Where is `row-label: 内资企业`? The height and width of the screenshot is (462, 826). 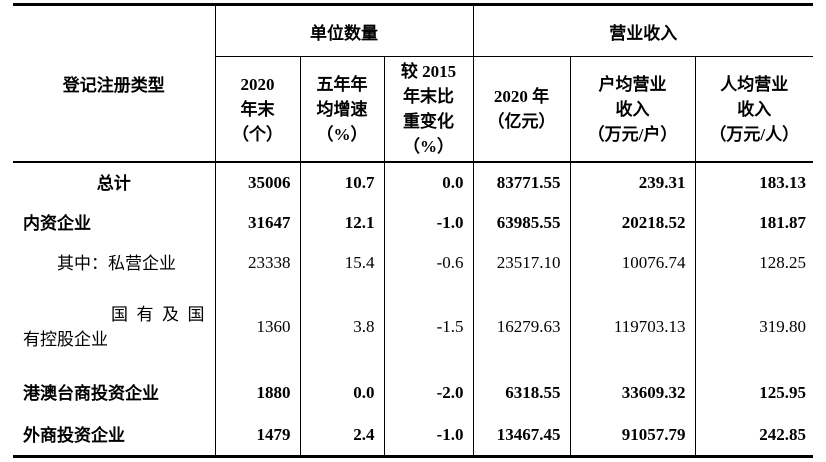 row-label: 内资企业 is located at coordinates (114, 223).